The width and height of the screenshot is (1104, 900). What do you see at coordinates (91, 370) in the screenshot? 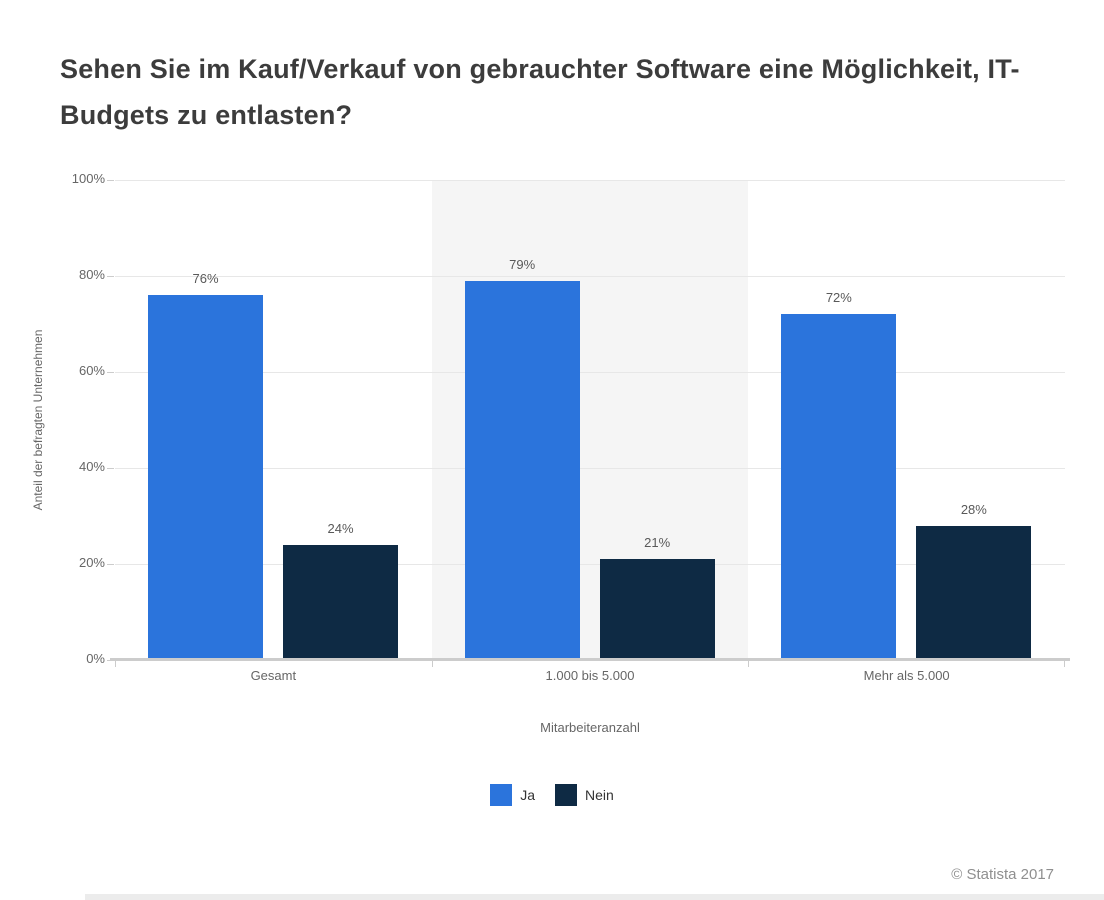
I see `y-tick-label: 60%` at bounding box center [91, 370].